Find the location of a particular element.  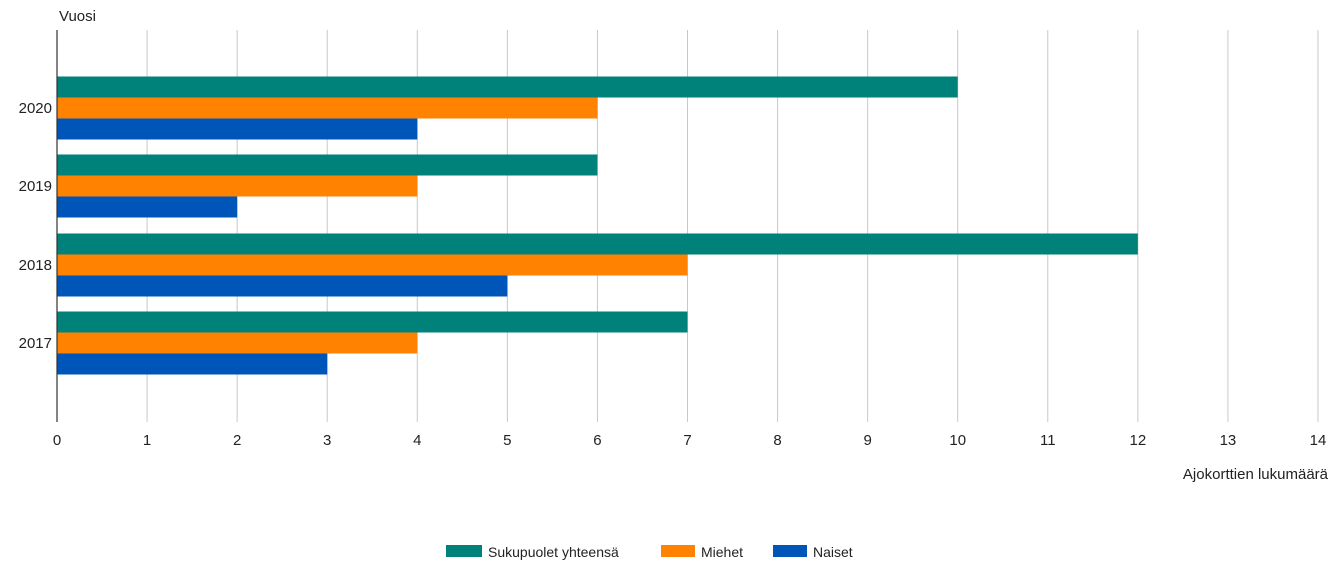

x-tick-label: 13 is located at coordinates (1228, 440).